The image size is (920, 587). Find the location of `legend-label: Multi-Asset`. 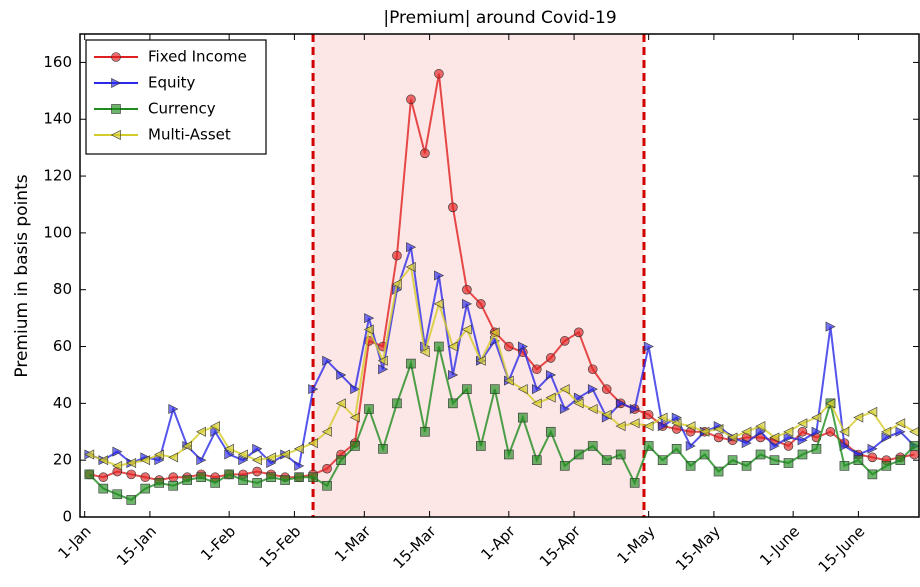

legend-label: Multi-Asset is located at coordinates (189, 135).